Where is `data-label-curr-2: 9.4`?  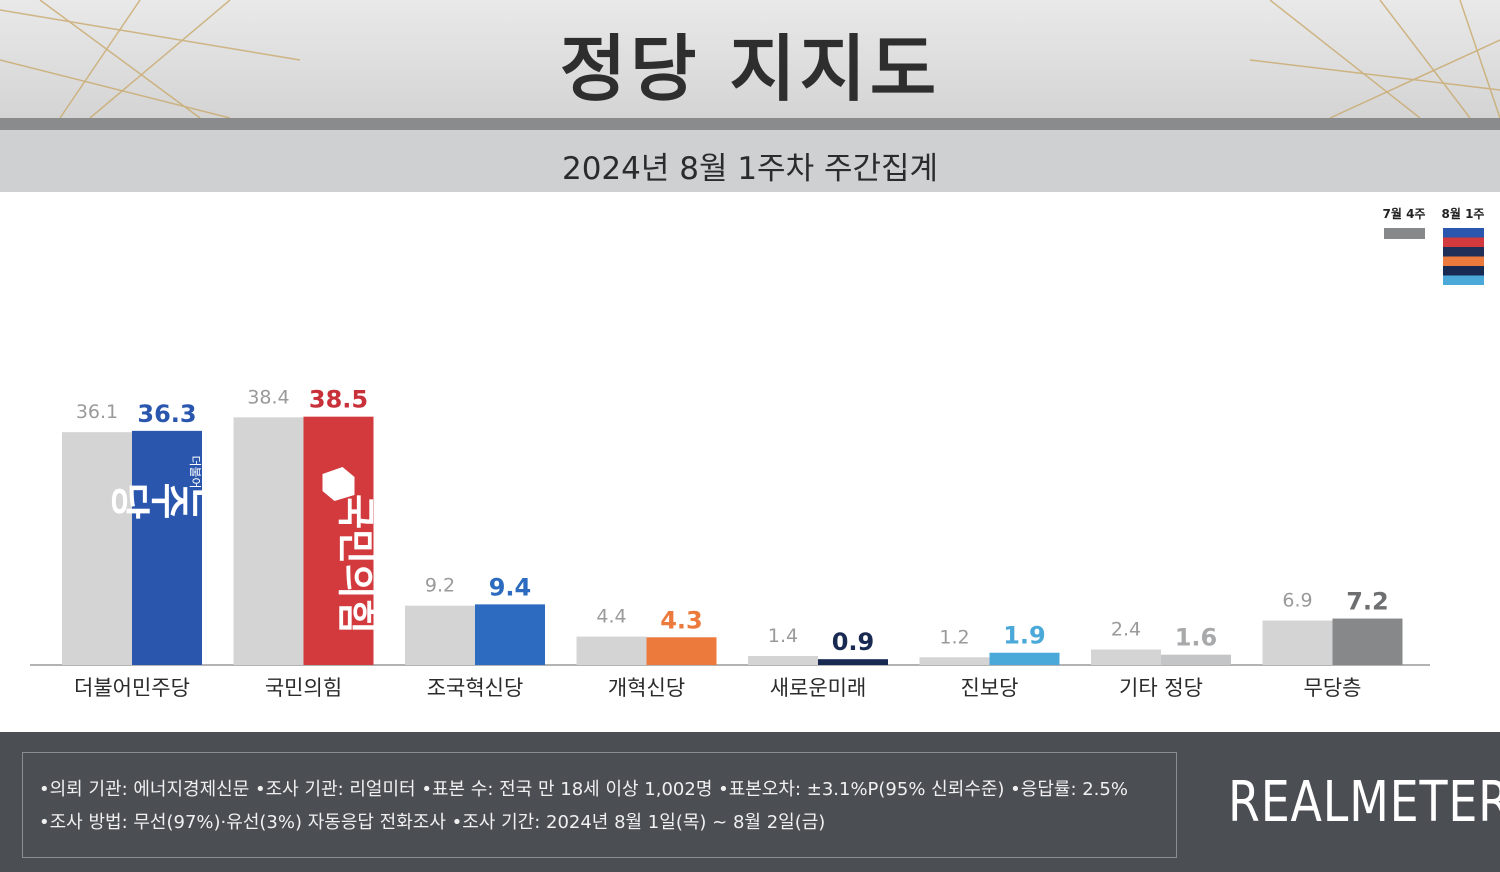
data-label-curr-2: 9.4 is located at coordinates (510, 587).